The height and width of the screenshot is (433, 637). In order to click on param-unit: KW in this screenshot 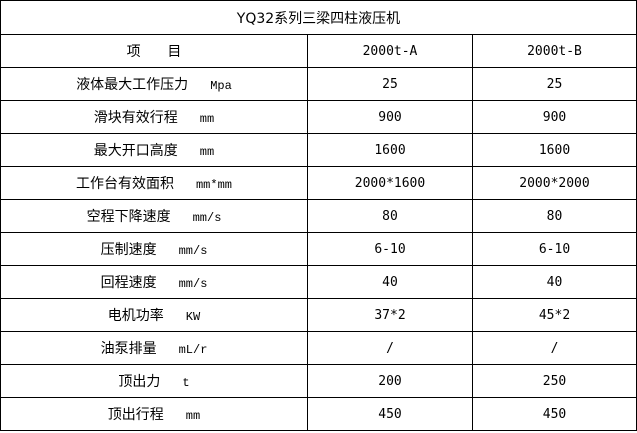, I will do `click(193, 317)`.